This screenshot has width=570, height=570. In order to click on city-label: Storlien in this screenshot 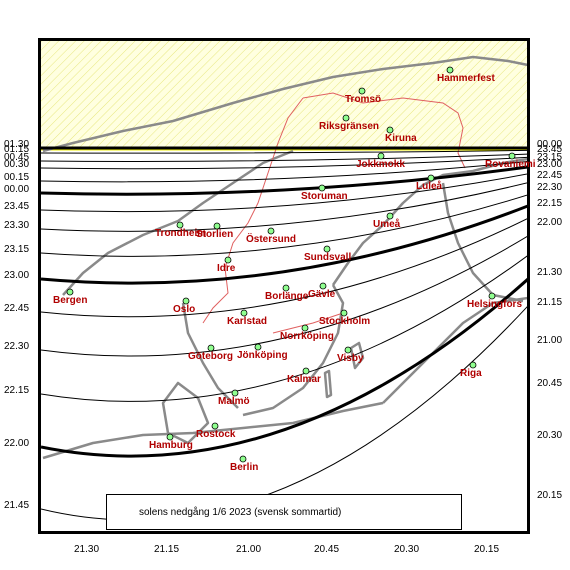, I will do `click(215, 234)`.